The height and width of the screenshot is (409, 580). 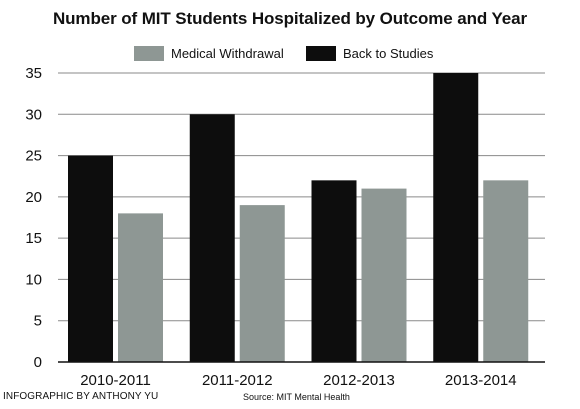 What do you see at coordinates (481, 380) in the screenshot?
I see `x-tick-label-2013-2014: 2013-2014` at bounding box center [481, 380].